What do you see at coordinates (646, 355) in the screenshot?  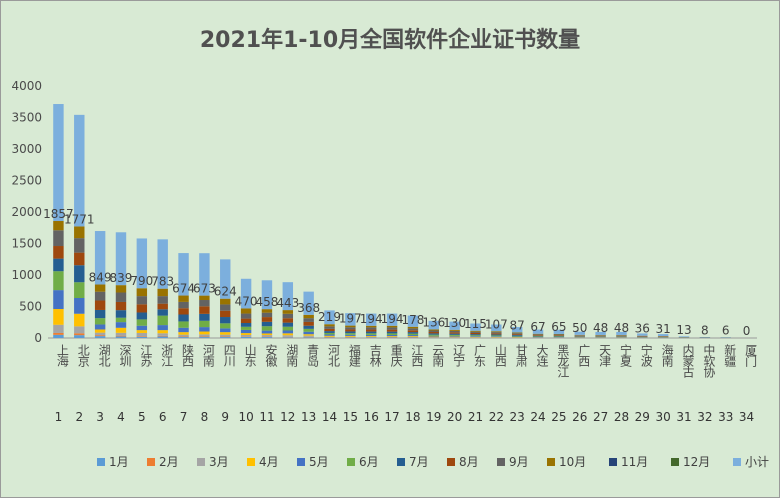 I see `category-label: 宁波` at bounding box center [646, 355].